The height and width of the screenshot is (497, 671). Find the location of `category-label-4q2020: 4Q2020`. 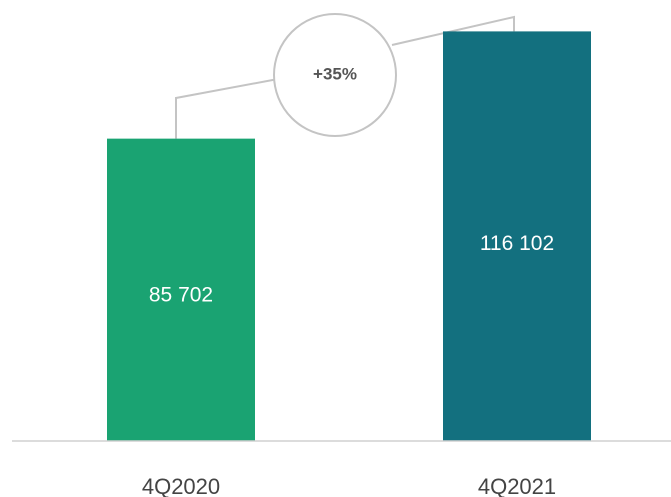

category-label-4q2020: 4Q2020 is located at coordinates (181, 485).